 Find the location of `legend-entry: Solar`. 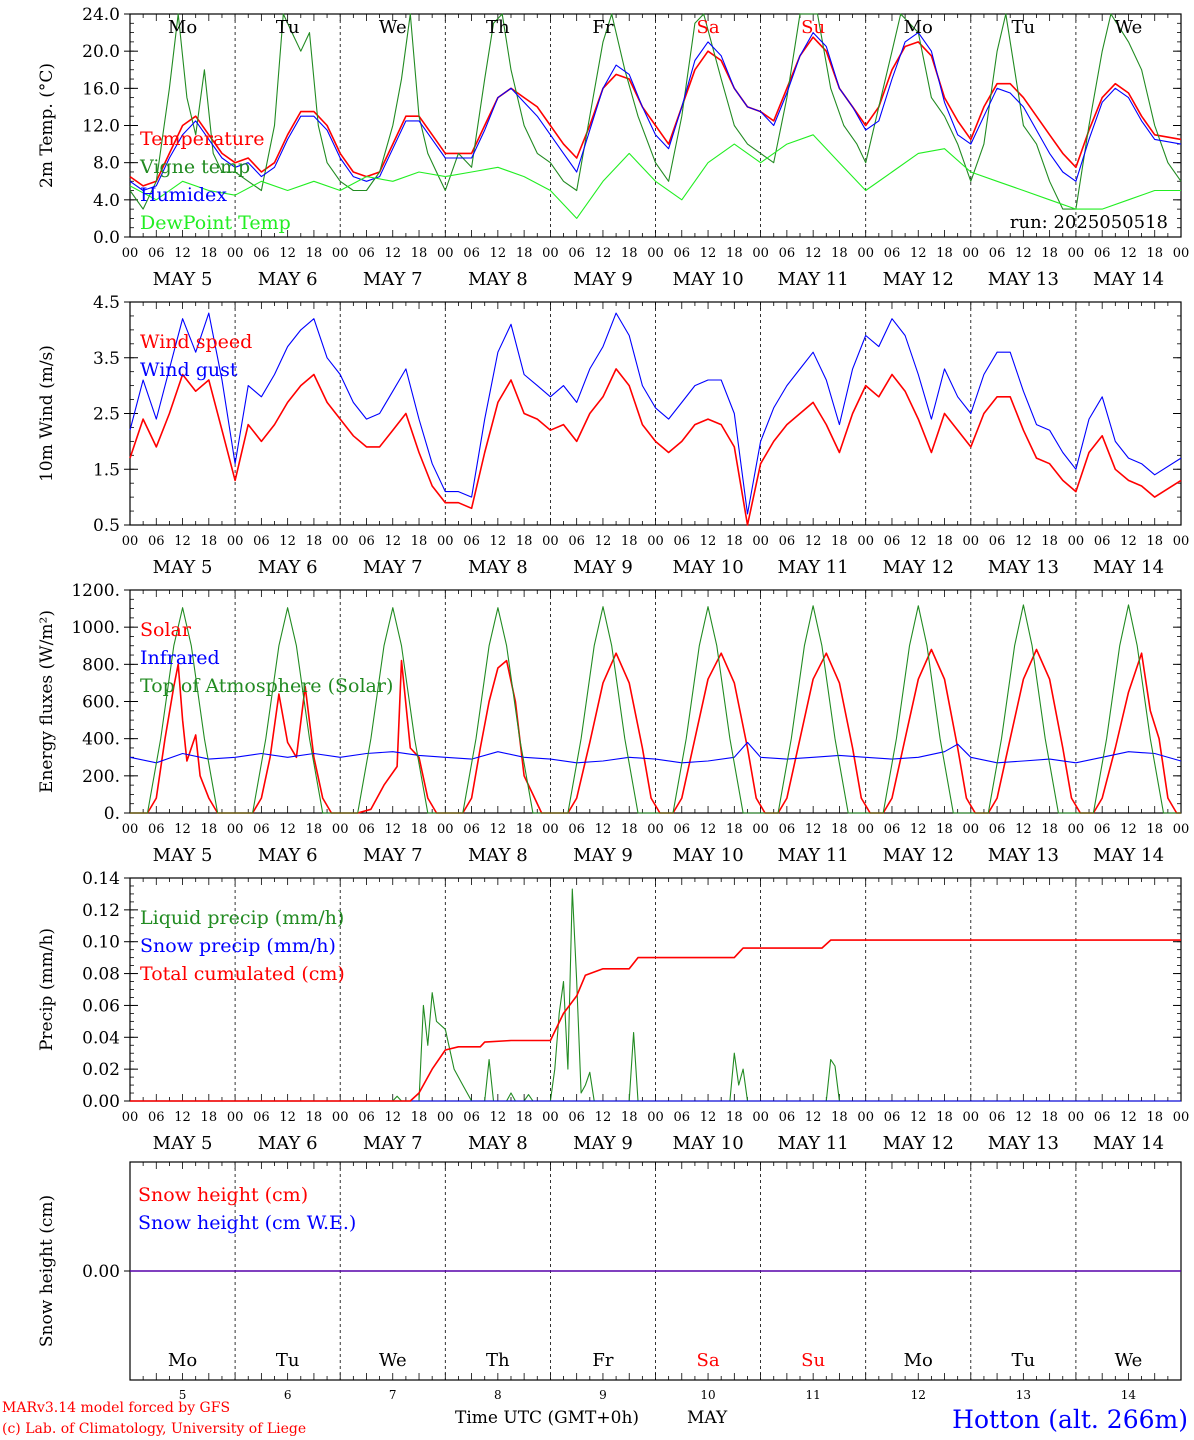

legend-entry: Solar is located at coordinates (166, 630).